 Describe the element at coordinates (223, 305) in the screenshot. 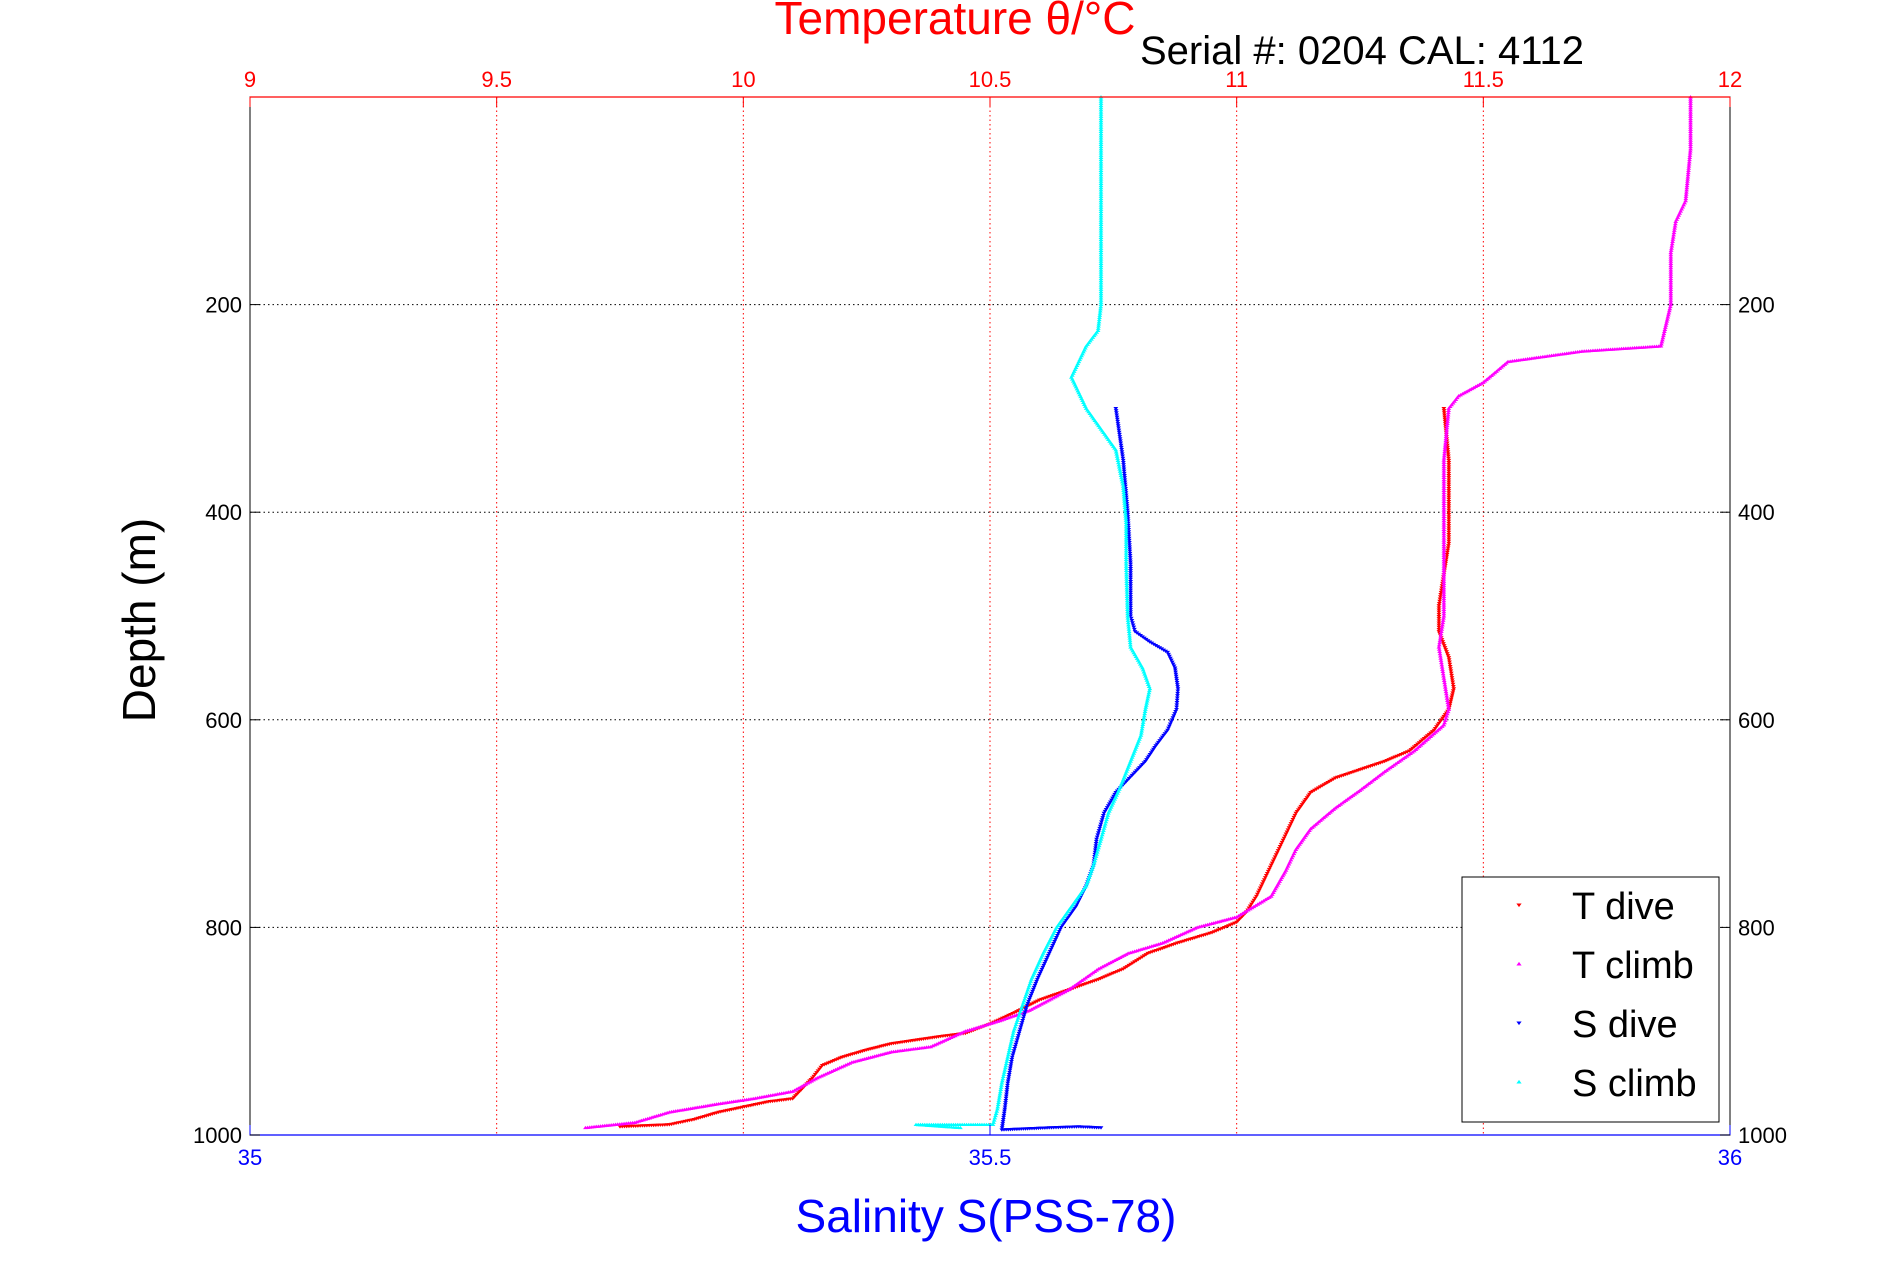

I see `left-tick-label: 200` at that location.